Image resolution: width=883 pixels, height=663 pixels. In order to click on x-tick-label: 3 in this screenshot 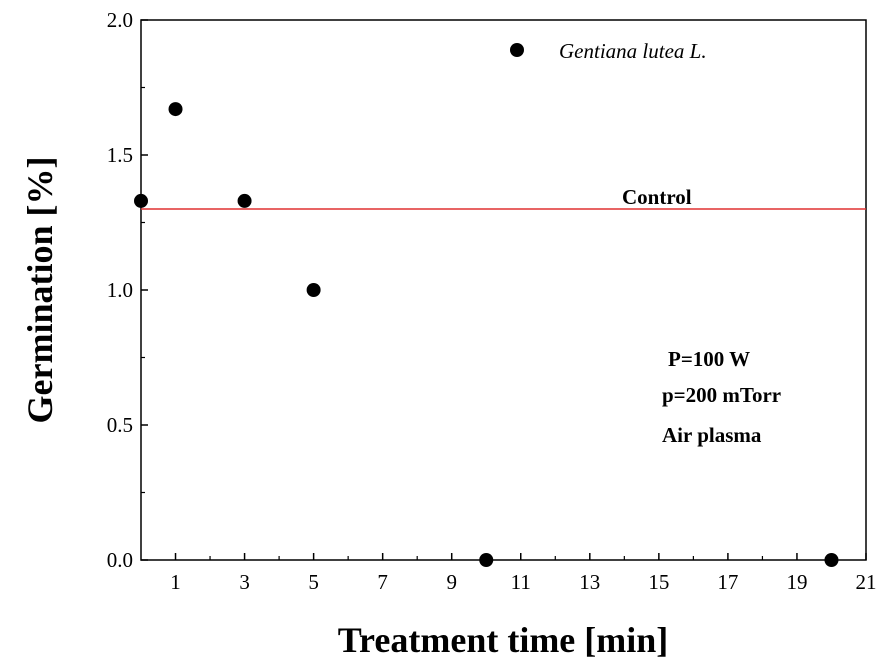, I will do `click(244, 582)`.